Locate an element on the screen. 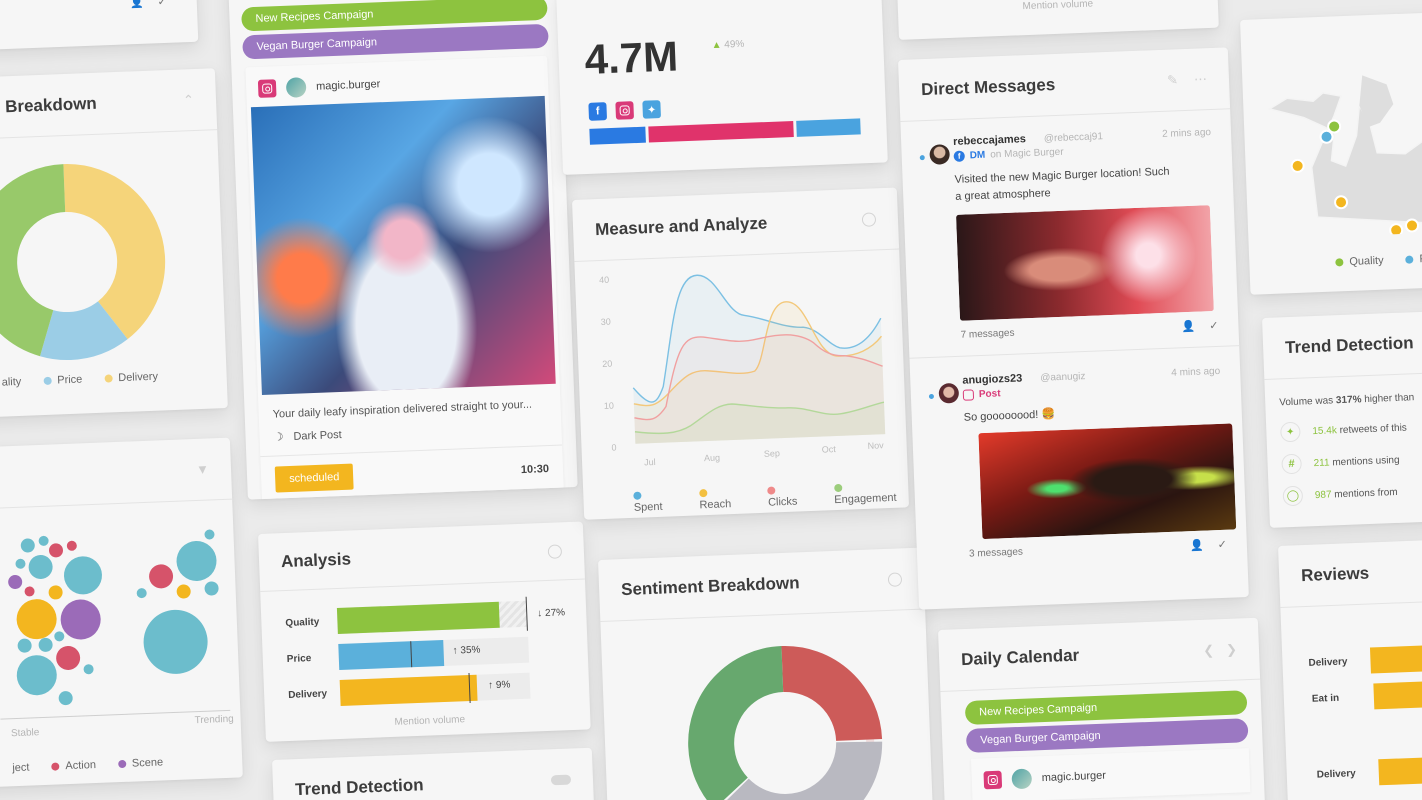 This screenshot has height=800, width=1422. chevron-right-icon: ❯ is located at coordinates (1231, 649).